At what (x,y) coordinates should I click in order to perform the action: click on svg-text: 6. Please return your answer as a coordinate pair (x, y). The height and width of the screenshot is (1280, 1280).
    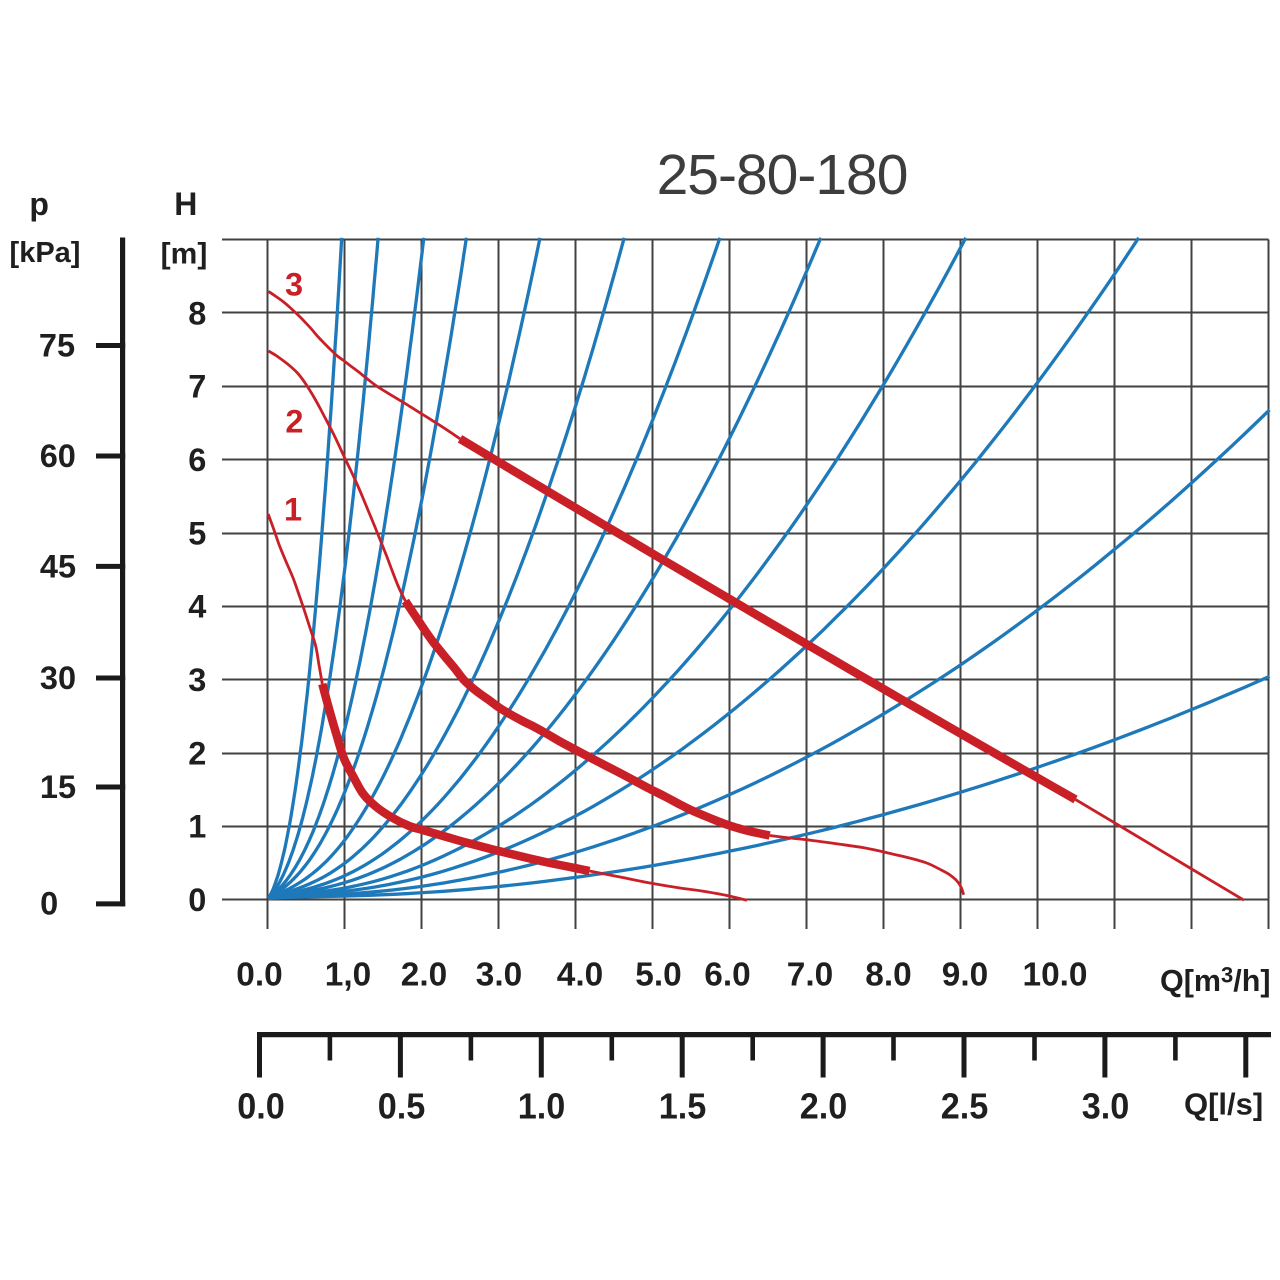
    Looking at the image, I should click on (197, 460).